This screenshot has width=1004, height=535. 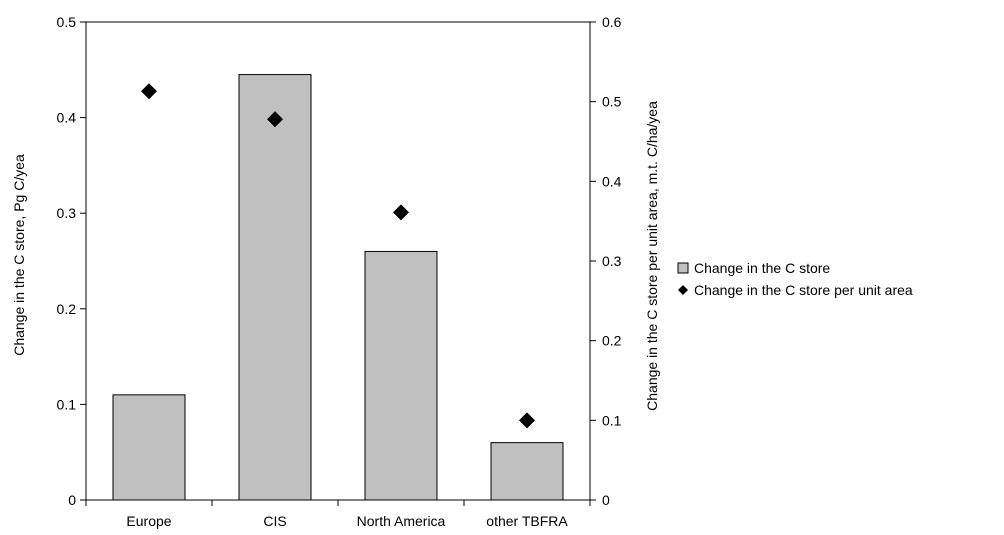 I want to click on legend-diamond-swatch, so click(x=683, y=290).